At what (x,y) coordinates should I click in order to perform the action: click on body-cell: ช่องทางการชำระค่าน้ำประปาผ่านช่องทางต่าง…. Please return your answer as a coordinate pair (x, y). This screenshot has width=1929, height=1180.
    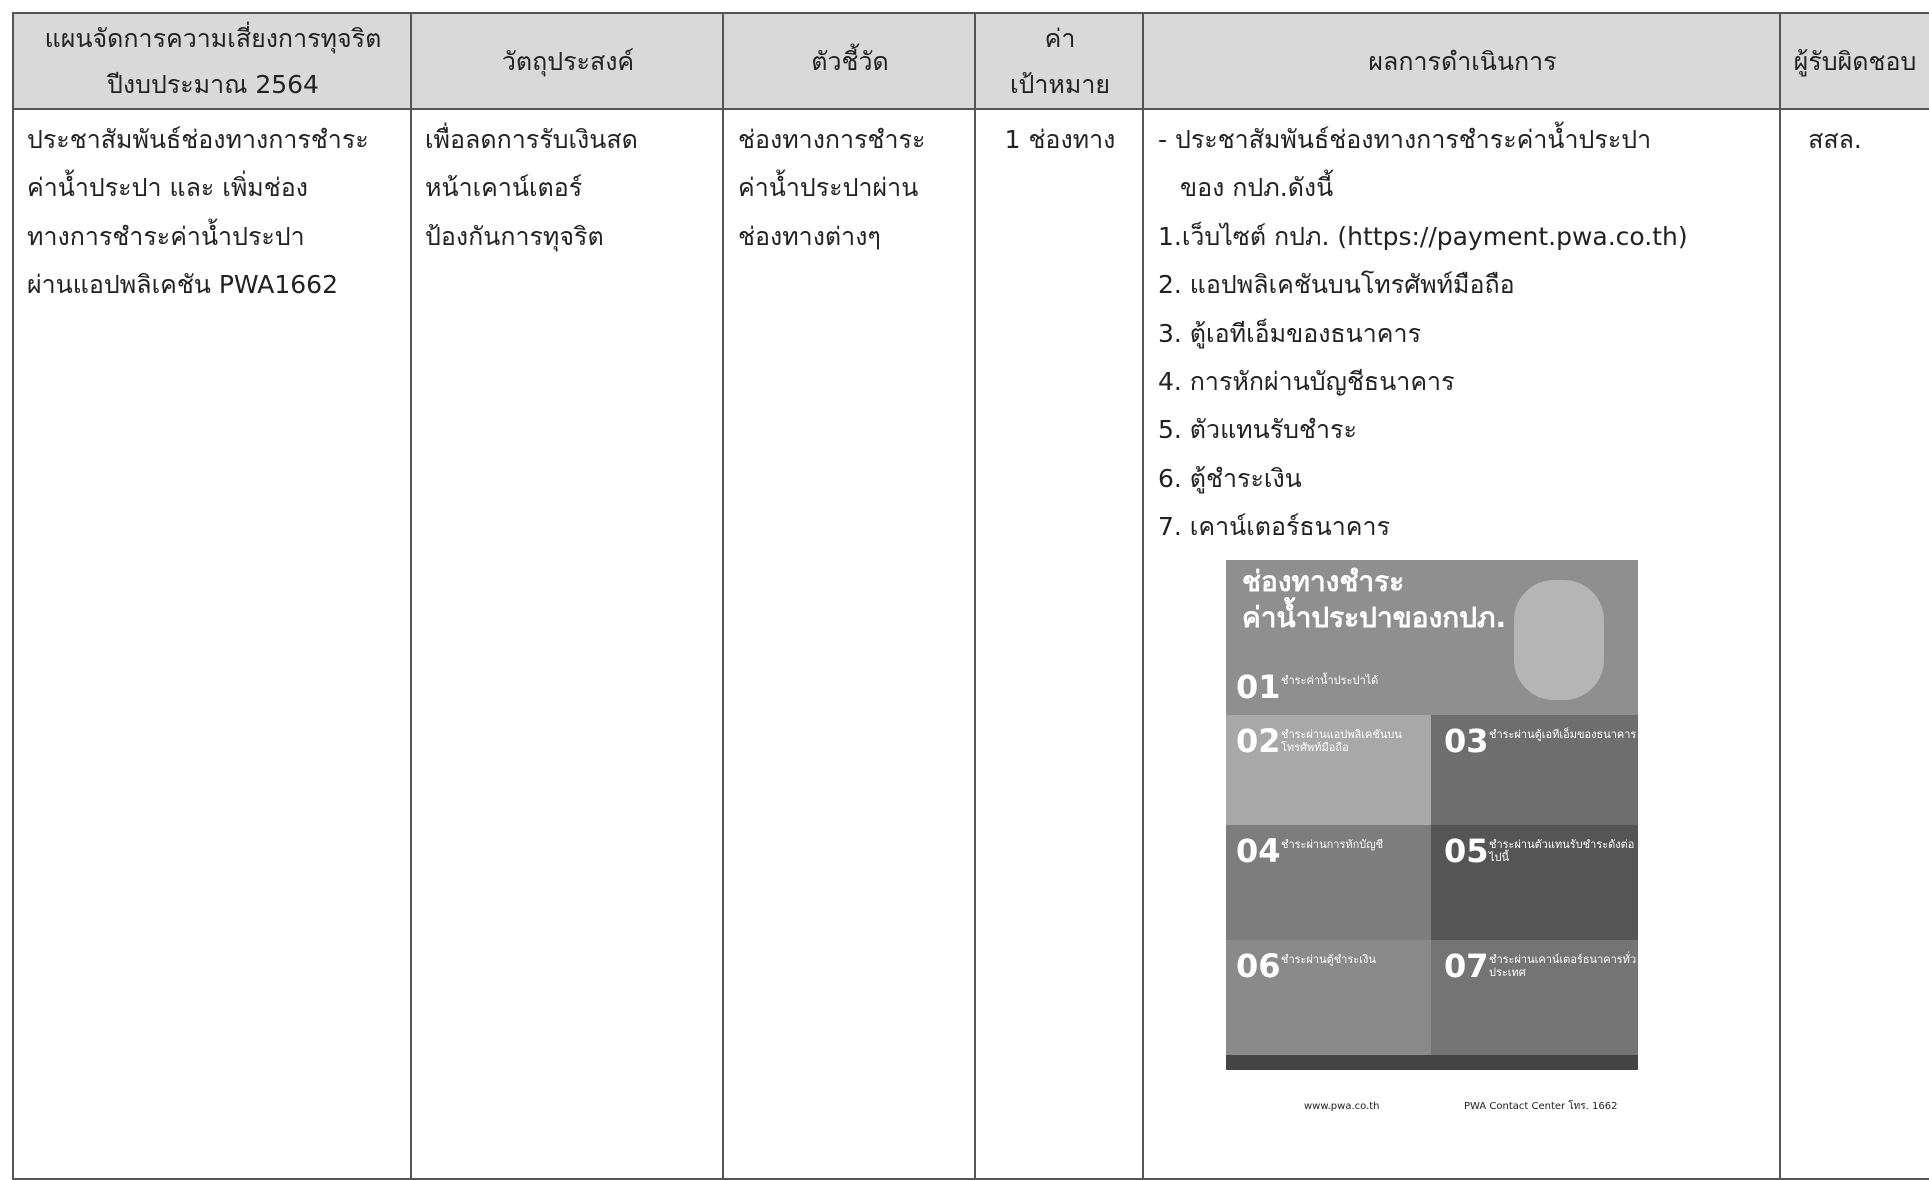
    Looking at the image, I should click on (849, 644).